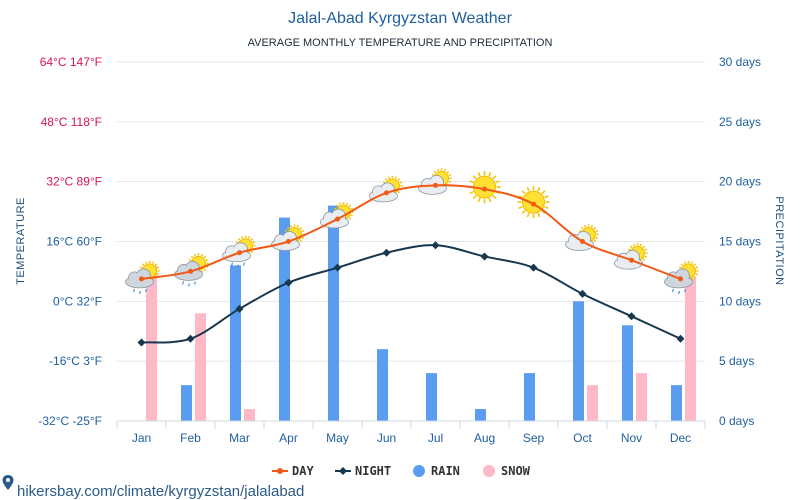 This screenshot has width=800, height=500. I want to click on day-point-dec, so click(680, 279).